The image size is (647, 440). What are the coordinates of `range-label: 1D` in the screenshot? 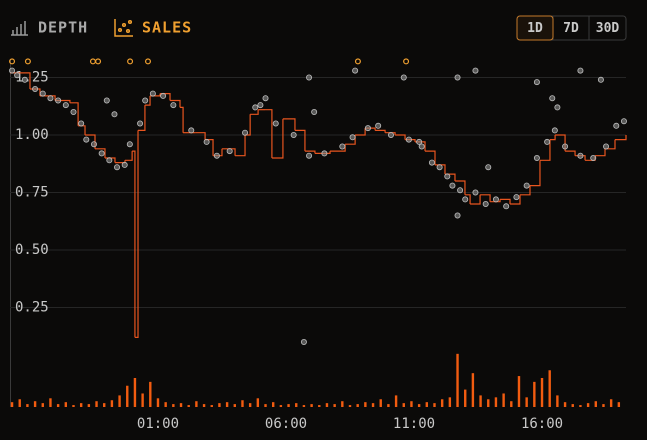 It's located at (535, 28).